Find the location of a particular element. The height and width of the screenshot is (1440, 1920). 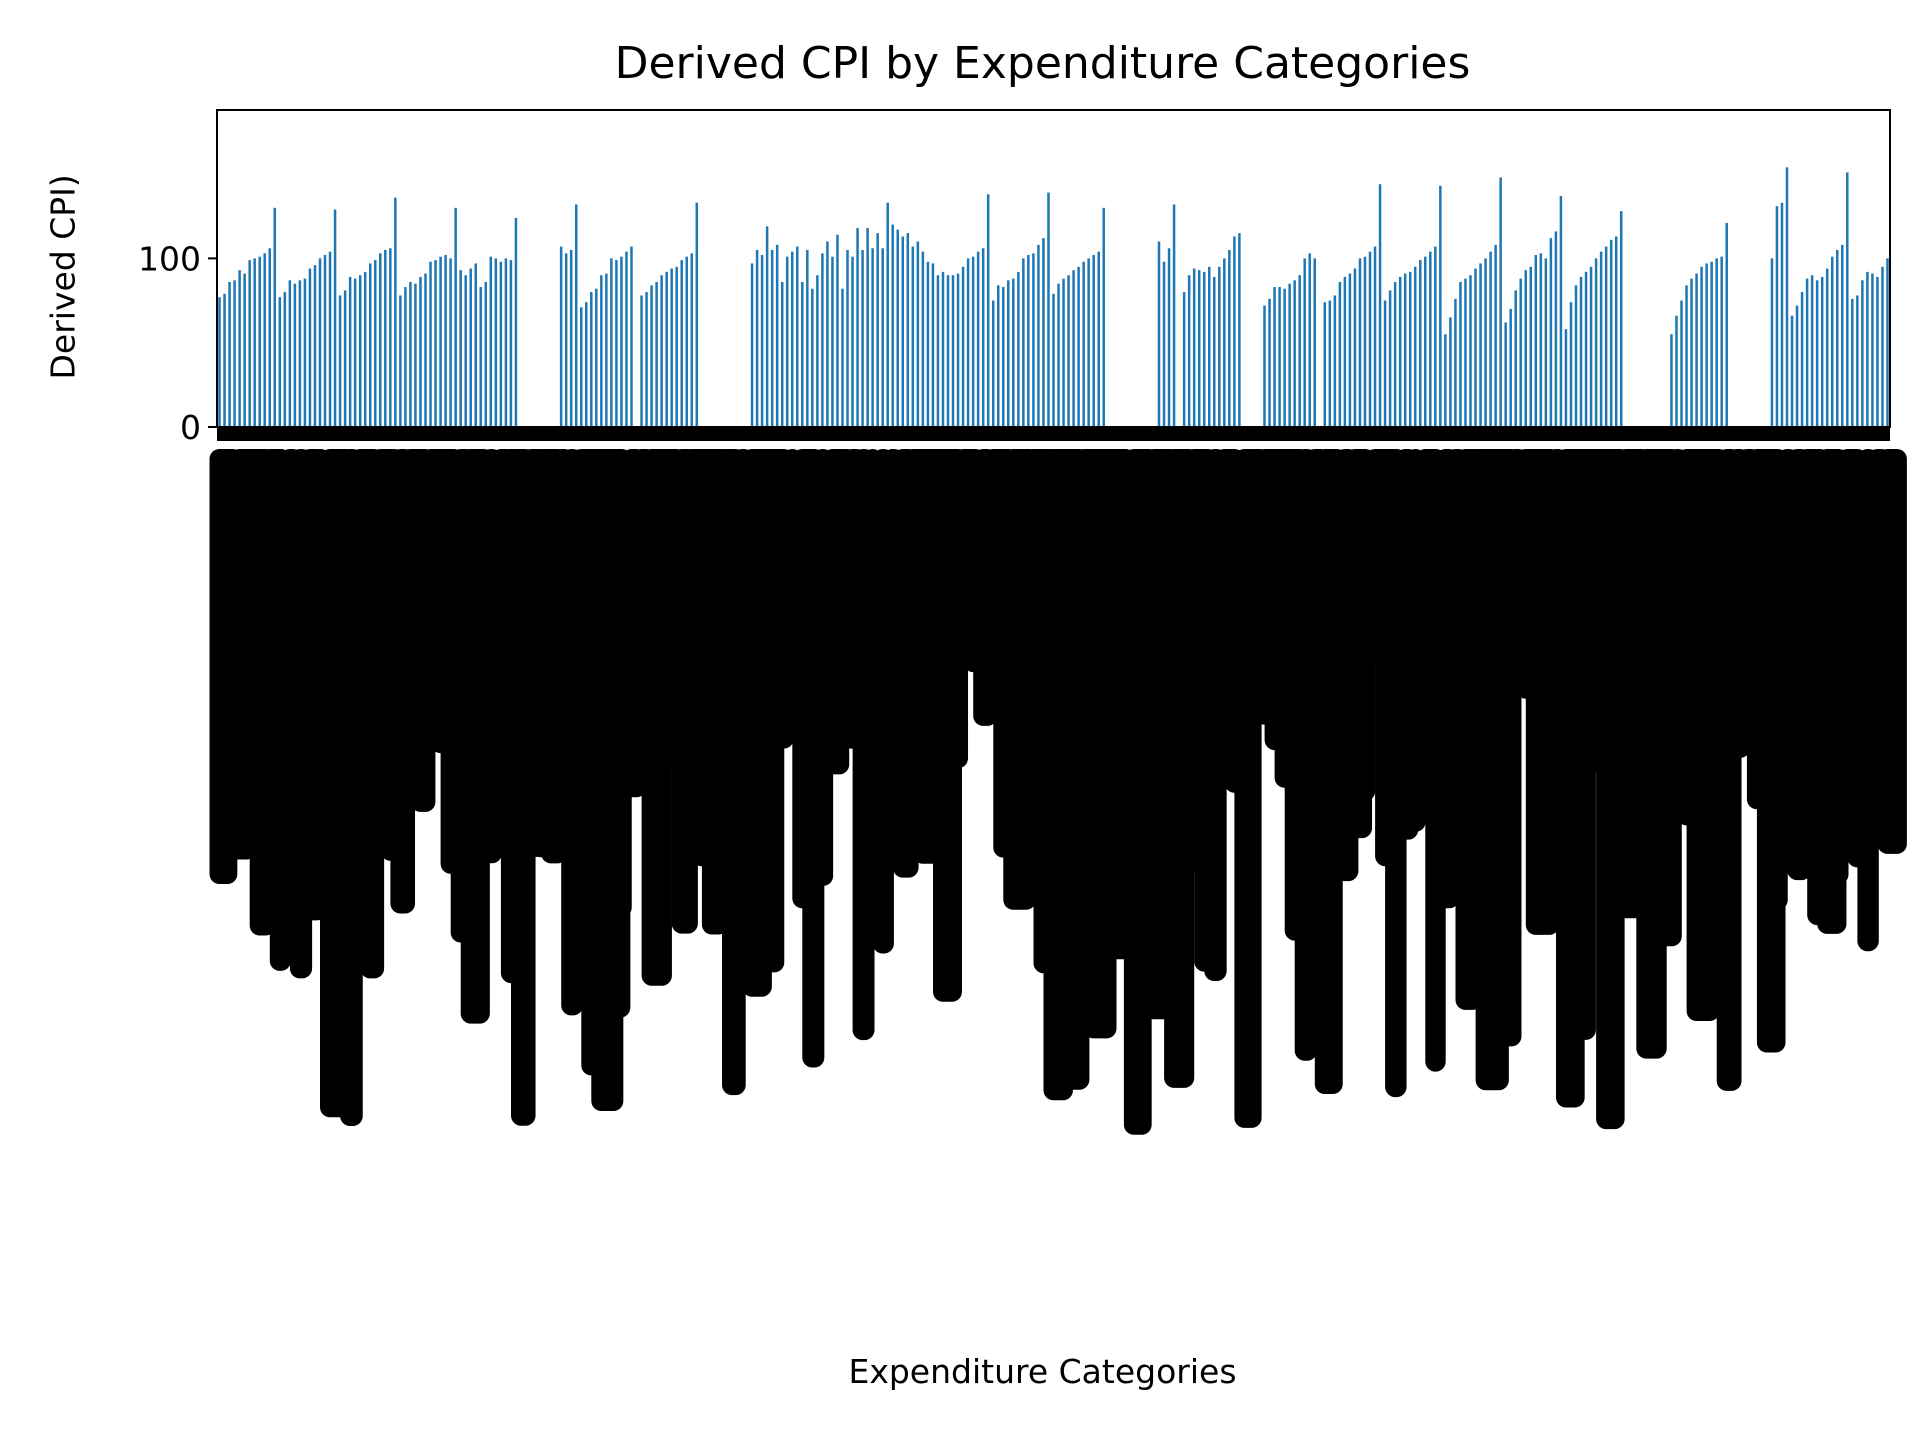

y-axis: 0 100 is located at coordinates (177, 343).